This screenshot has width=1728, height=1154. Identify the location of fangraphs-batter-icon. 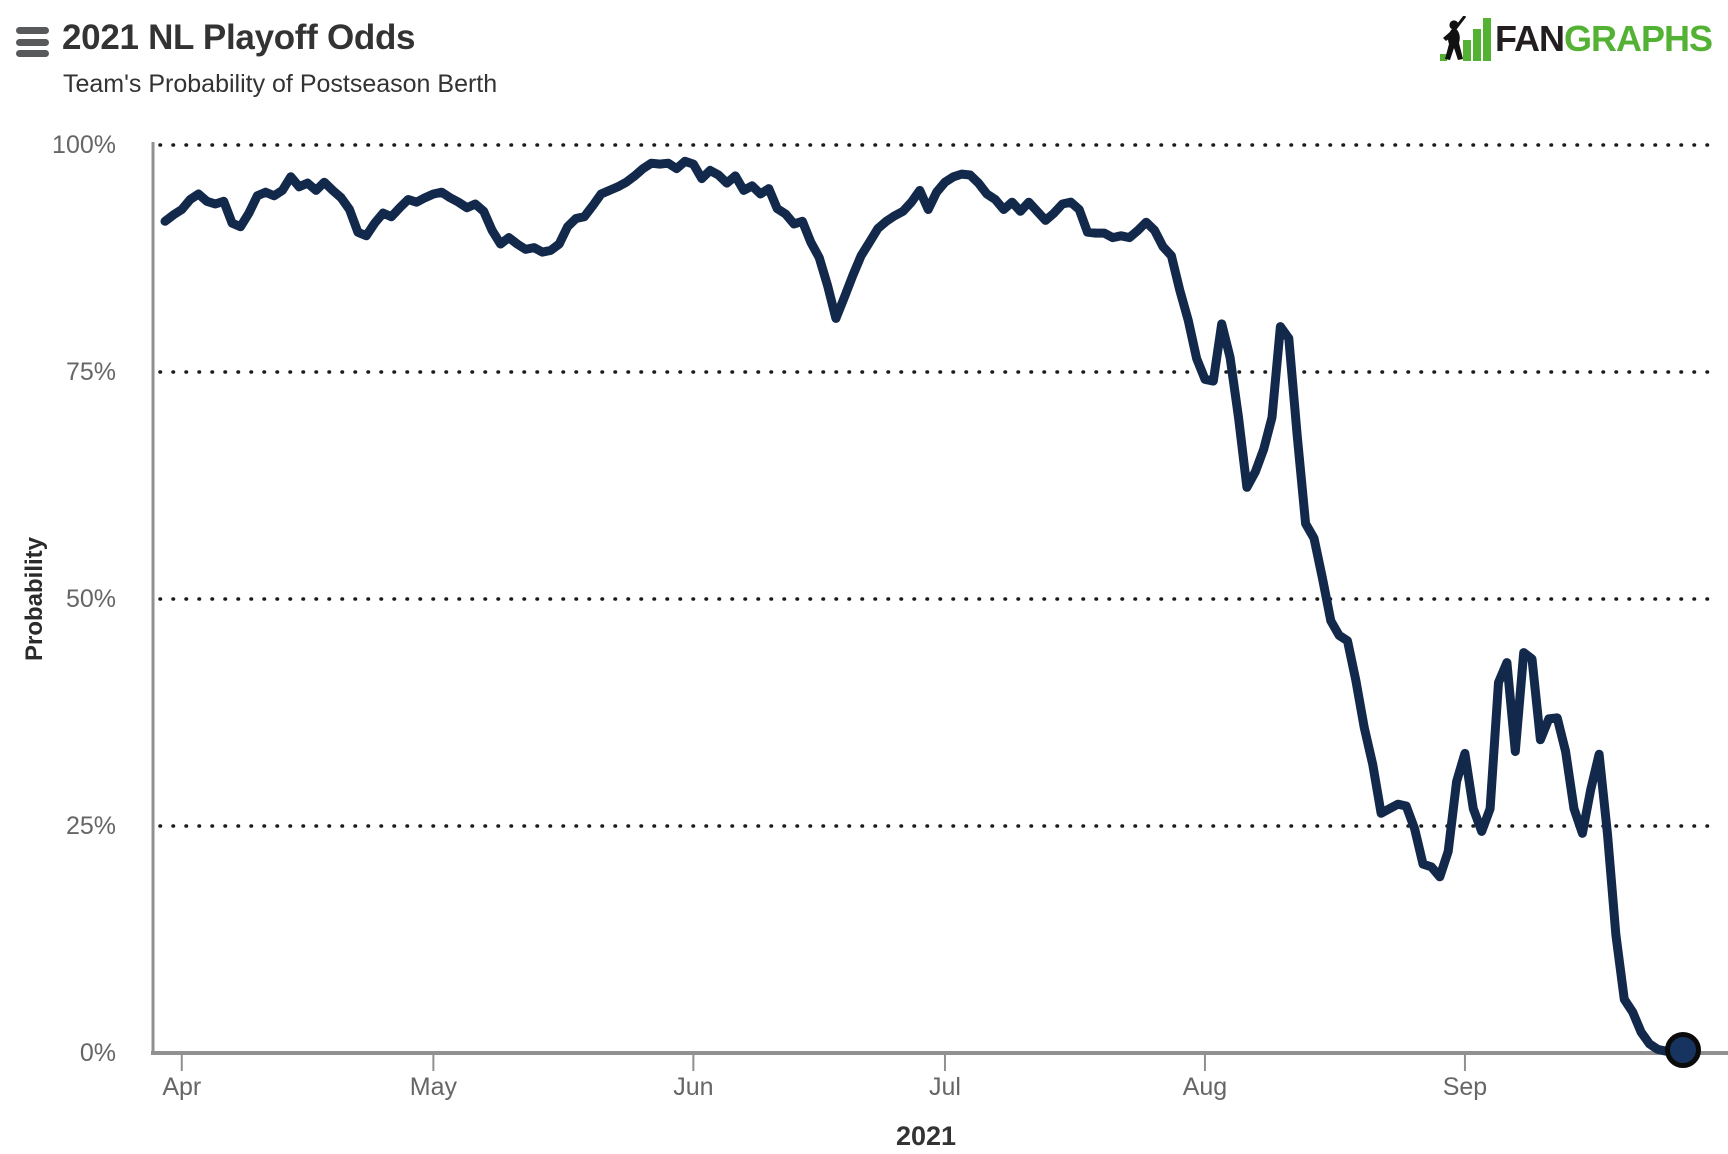
(1465, 38).